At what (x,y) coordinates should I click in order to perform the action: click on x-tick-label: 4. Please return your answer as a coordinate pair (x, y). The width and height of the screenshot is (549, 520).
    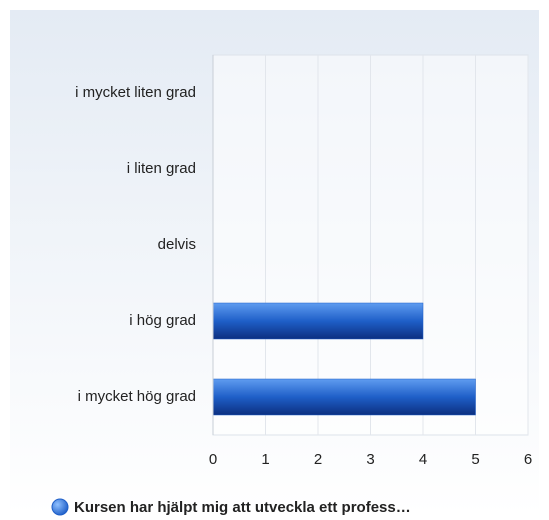
    Looking at the image, I should click on (423, 459).